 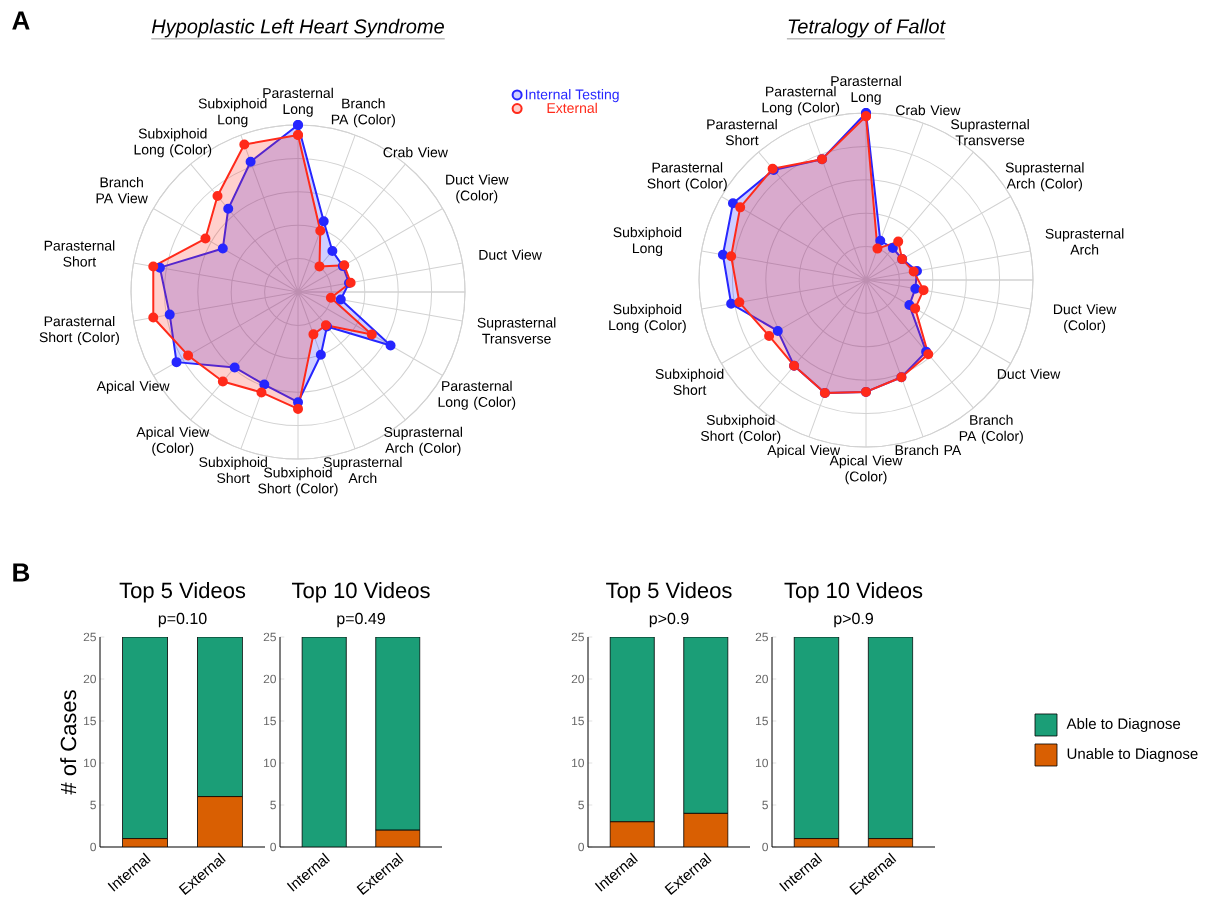 I want to click on spoke-label: Subxiphoid Short (Color), so click(x=740, y=429).